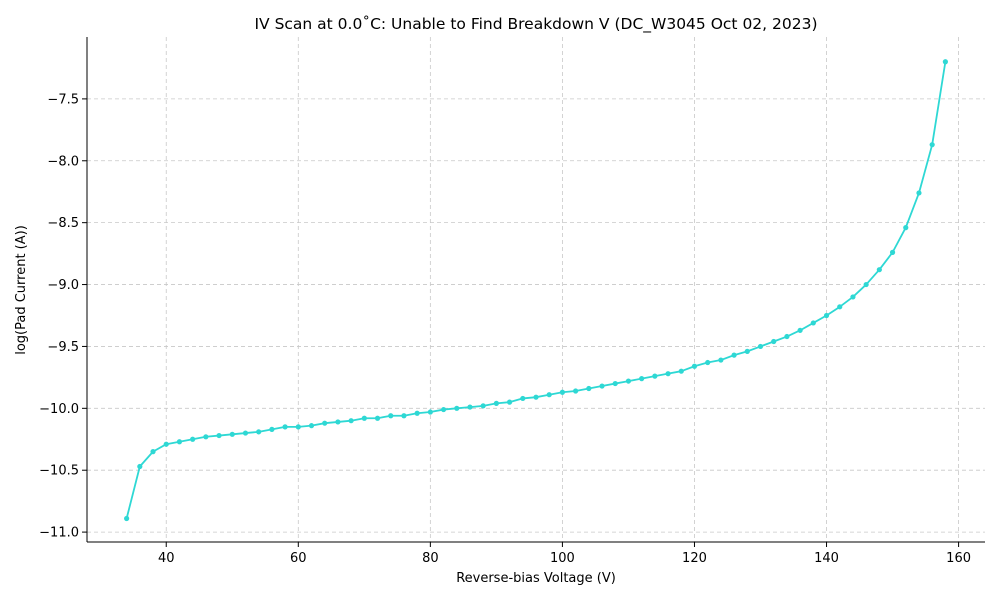 This screenshot has width=1000, height=600. Describe the element at coordinates (298, 558) in the screenshot. I see `x-tick-label: 60` at that location.